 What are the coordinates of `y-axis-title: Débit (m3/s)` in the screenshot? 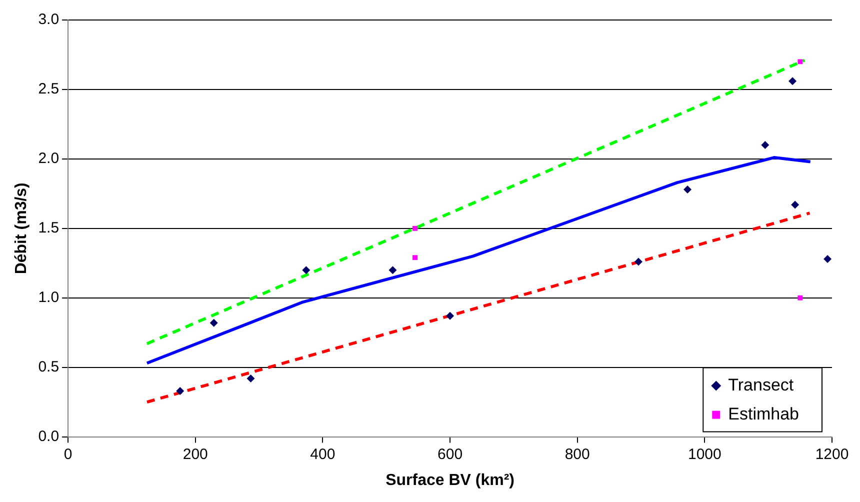 It's located at (21, 228).